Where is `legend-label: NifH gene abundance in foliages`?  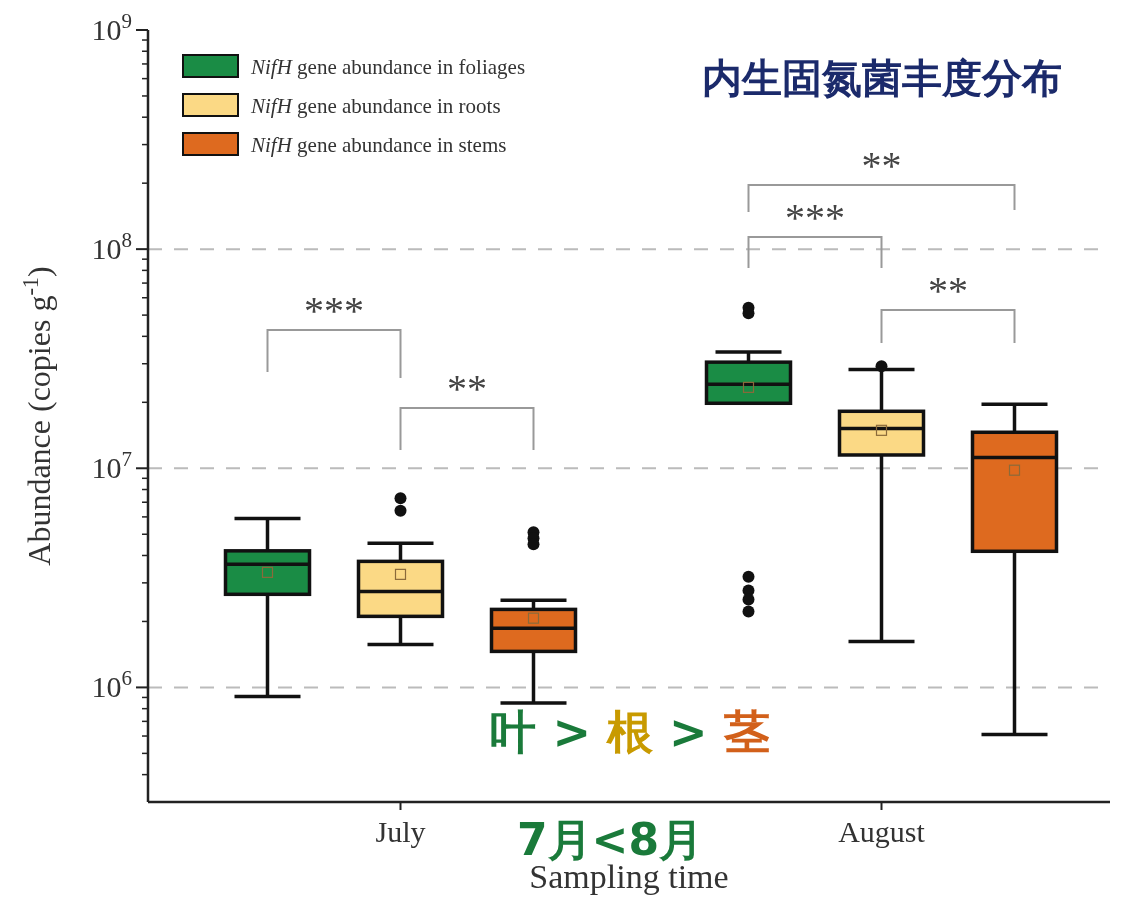
legend-label: NifH gene abundance in foliages is located at coordinates (388, 67).